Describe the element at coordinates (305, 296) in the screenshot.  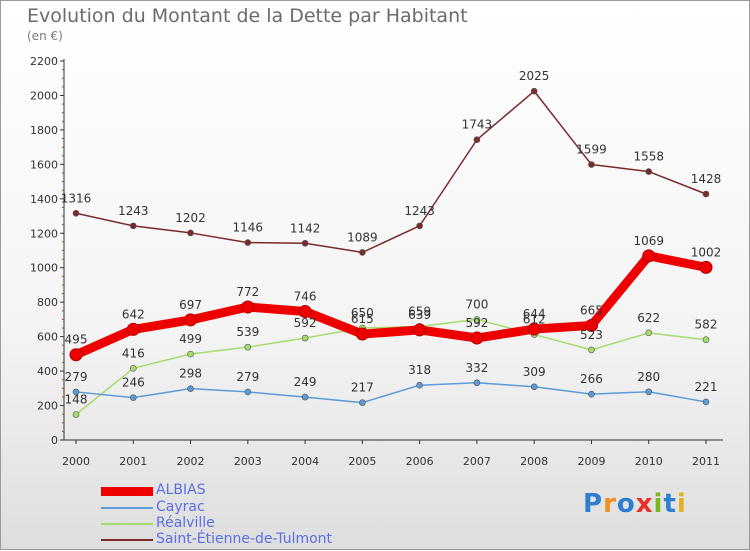
I see `data-label-albias: 746` at that location.